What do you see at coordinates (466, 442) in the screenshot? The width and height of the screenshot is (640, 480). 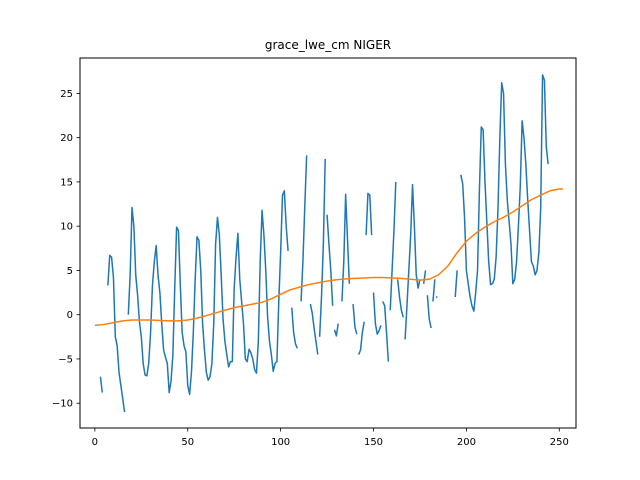 I see `x-tick-label: 200` at bounding box center [466, 442].